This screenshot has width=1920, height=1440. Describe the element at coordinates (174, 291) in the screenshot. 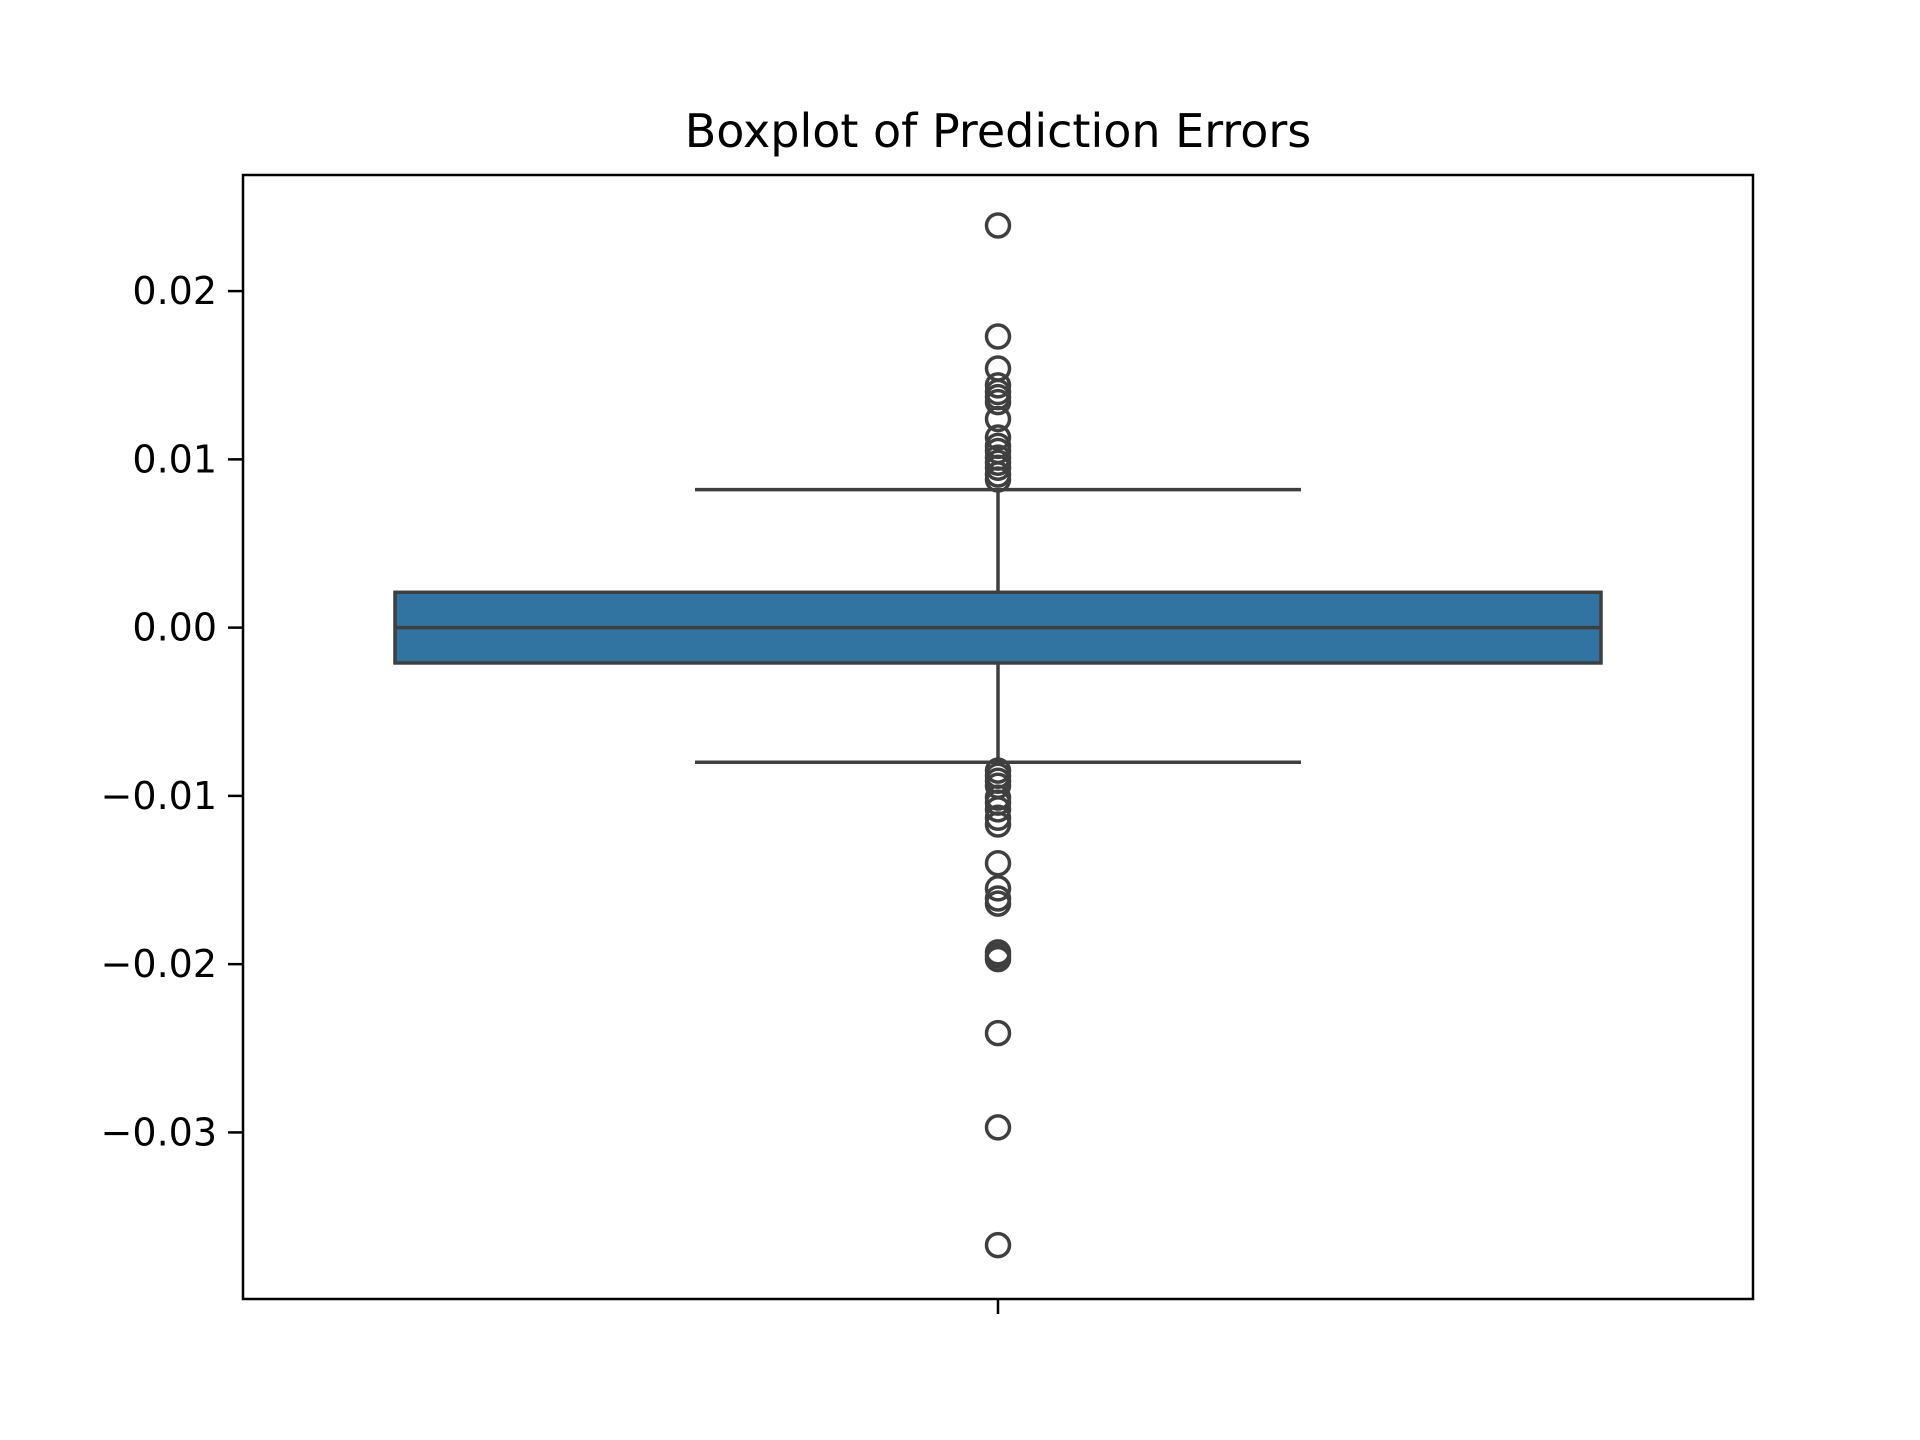

I see `y-tick-label: 0.02` at that location.